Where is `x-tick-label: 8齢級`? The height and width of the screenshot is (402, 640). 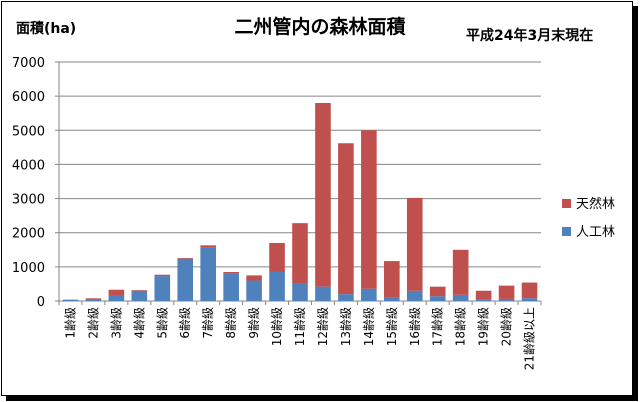 x-tick-label: 8齢級 is located at coordinates (230, 323).